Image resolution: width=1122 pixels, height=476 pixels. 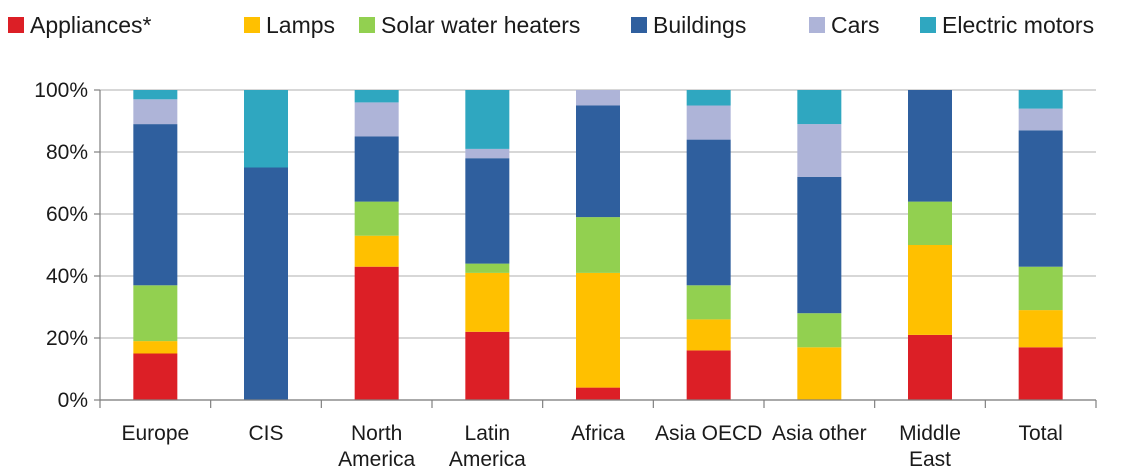 What do you see at coordinates (155, 95) in the screenshot?
I see `bar-europe-electric-motors` at bounding box center [155, 95].